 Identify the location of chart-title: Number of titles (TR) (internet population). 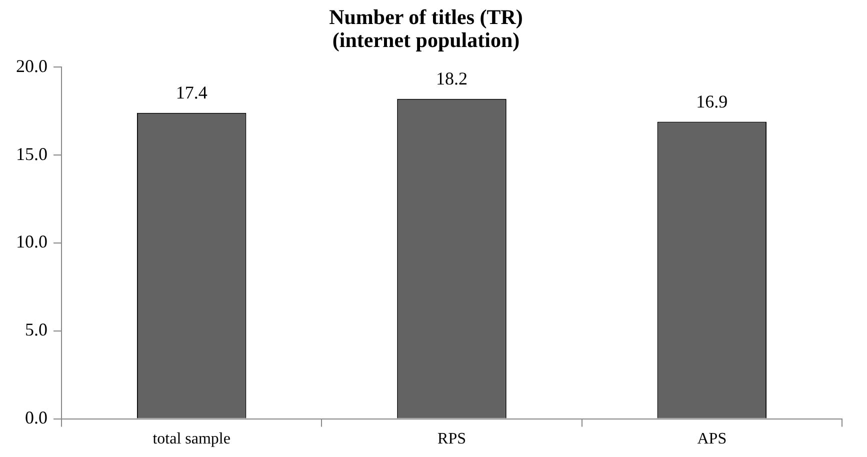
(426, 28).